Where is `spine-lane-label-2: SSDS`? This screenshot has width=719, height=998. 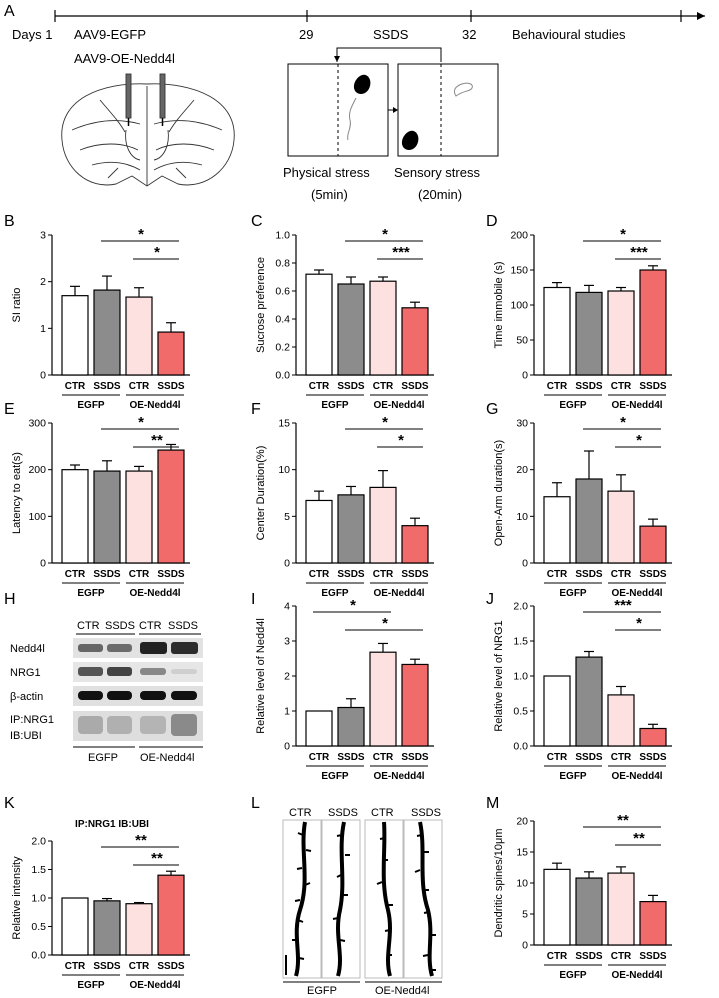
spine-lane-label-2: SSDS is located at coordinates (343, 813).